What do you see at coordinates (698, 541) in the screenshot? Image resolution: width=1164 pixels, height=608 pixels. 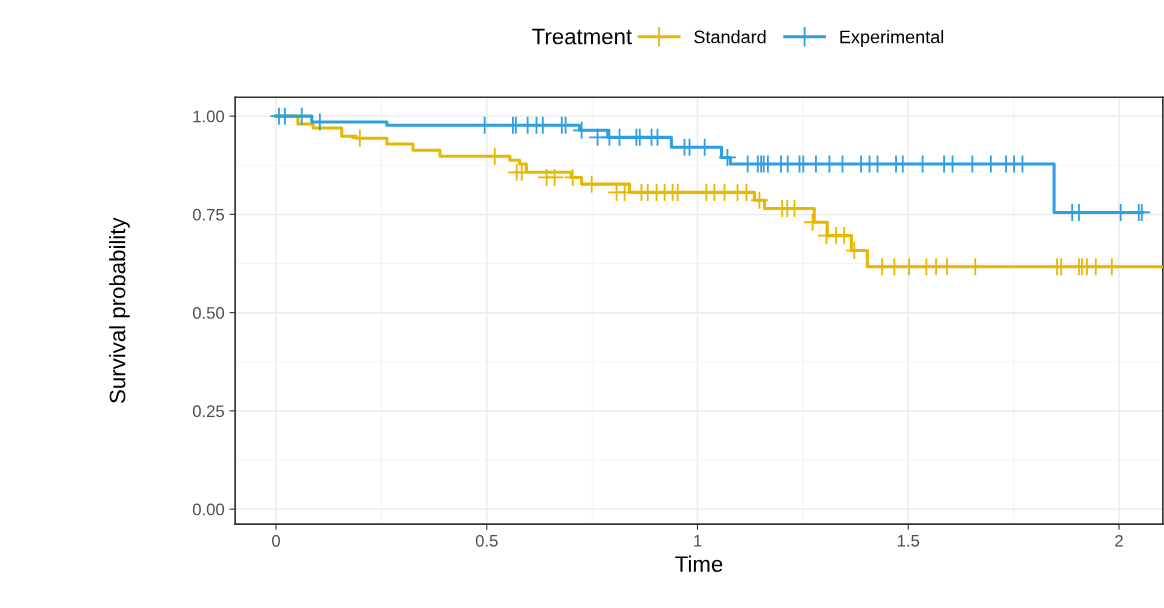 I see `x-tick-label: 1` at bounding box center [698, 541].